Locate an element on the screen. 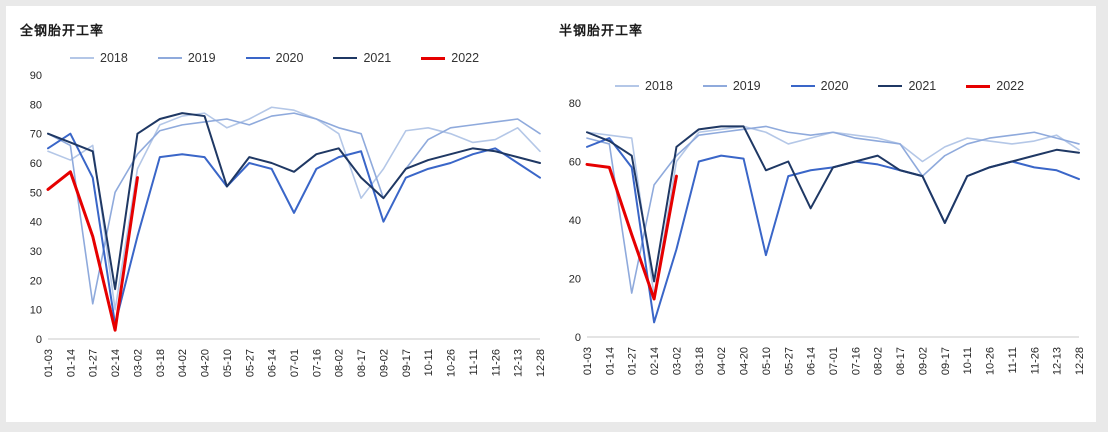  x-tick-label: 01-27 is located at coordinates (633, 361).